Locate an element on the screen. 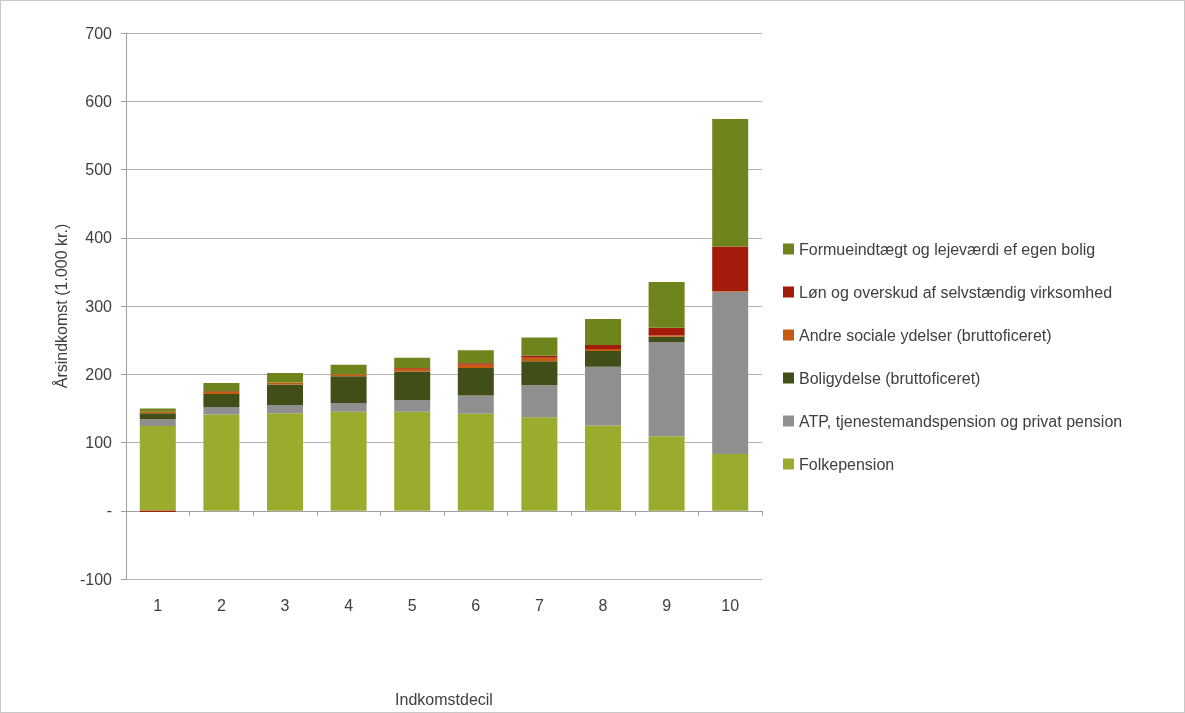 The width and height of the screenshot is (1185, 713). x-tick-label: 8 is located at coordinates (603, 605).